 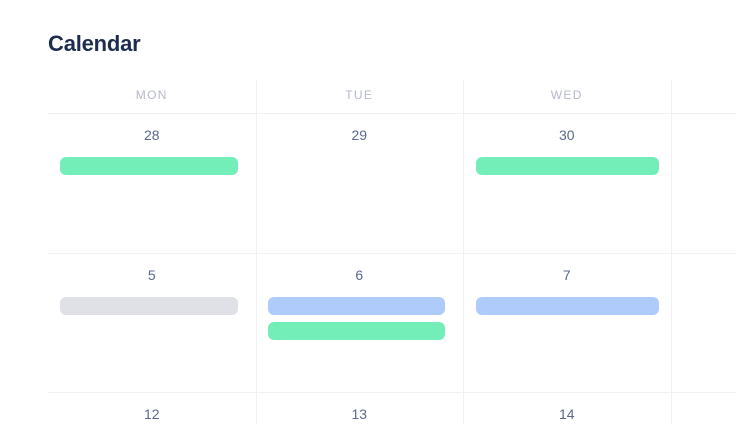 I want to click on day-cell-6: 6, so click(x=360, y=323).